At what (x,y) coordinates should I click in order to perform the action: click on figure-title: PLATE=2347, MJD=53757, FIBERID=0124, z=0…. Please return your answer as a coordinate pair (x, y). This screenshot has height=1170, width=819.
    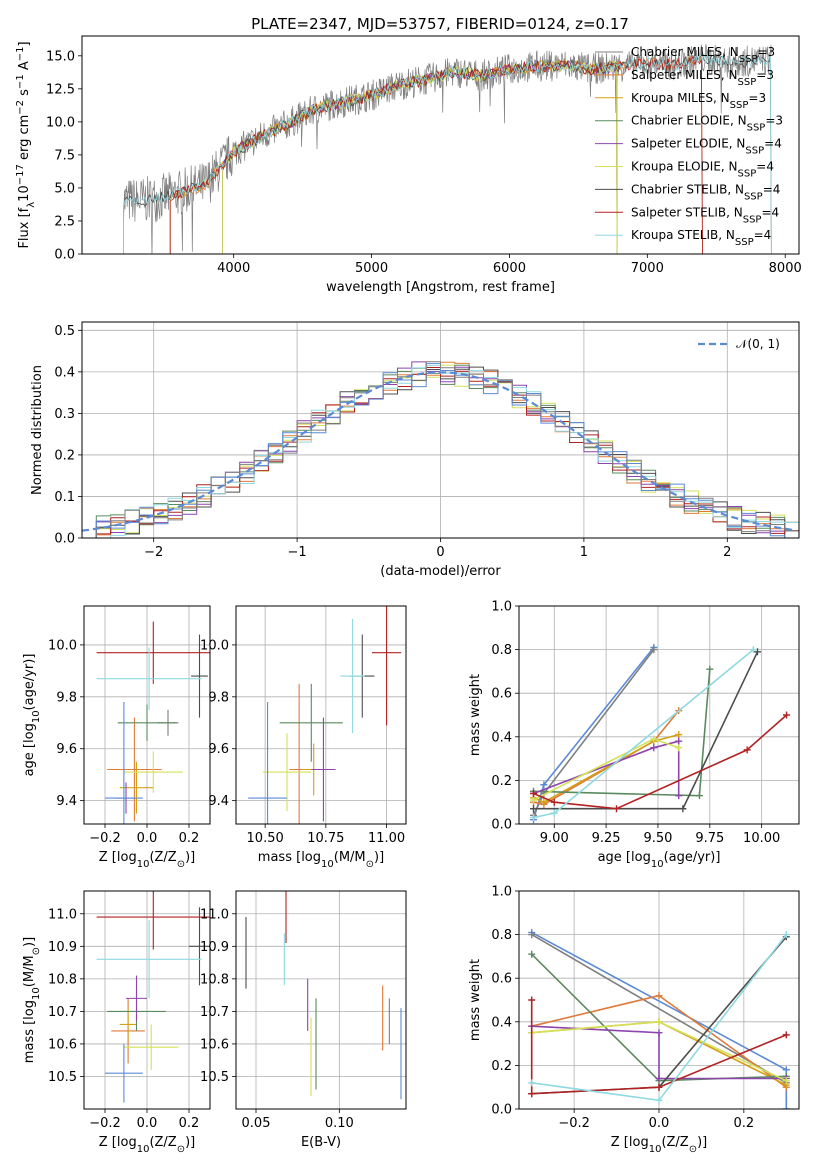
    Looking at the image, I should click on (440, 24).